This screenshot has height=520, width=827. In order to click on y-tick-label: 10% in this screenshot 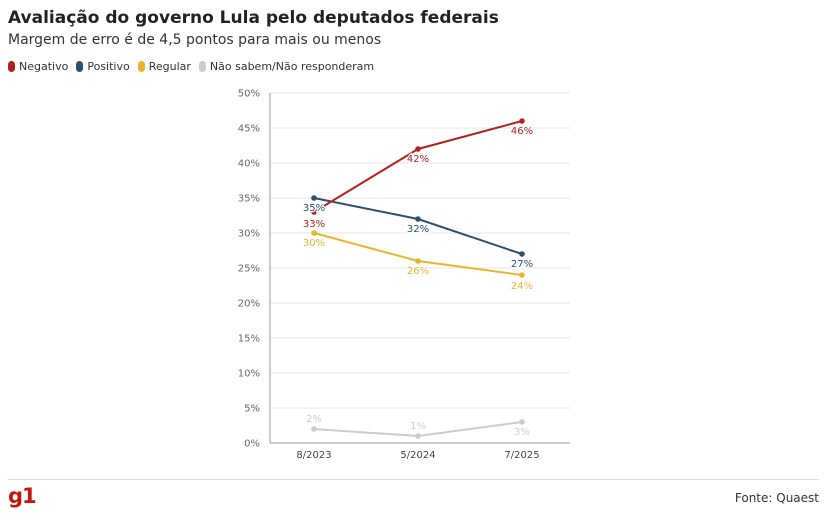, I will do `click(249, 374)`.